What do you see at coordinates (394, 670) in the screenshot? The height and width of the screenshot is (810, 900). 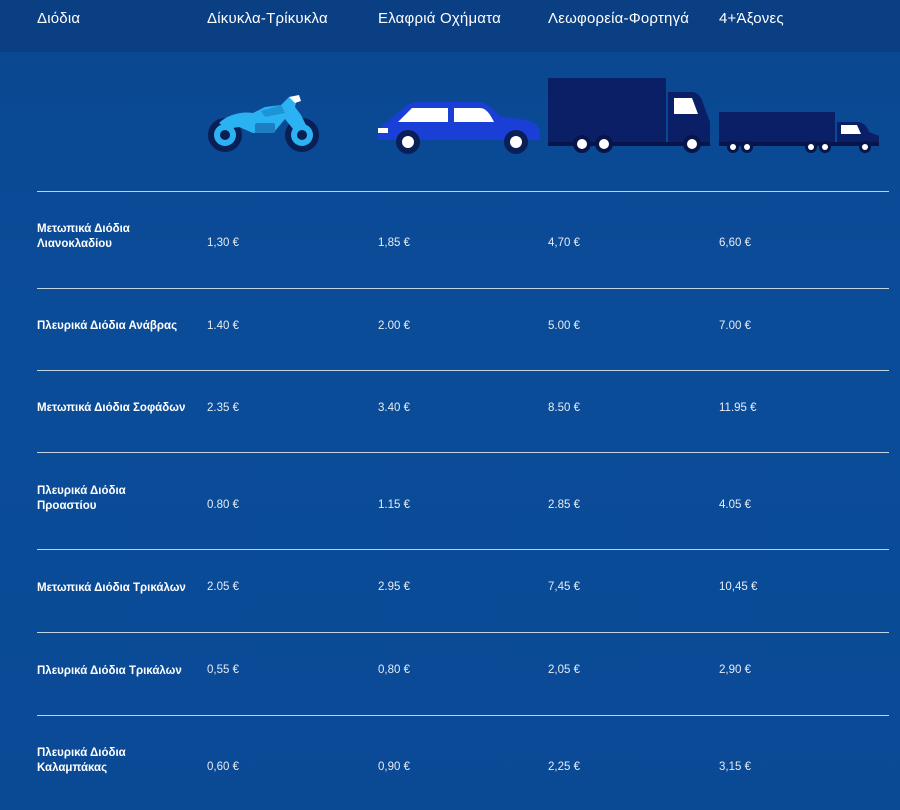 I see `price-light-vehicle: 0,80 €` at bounding box center [394, 670].